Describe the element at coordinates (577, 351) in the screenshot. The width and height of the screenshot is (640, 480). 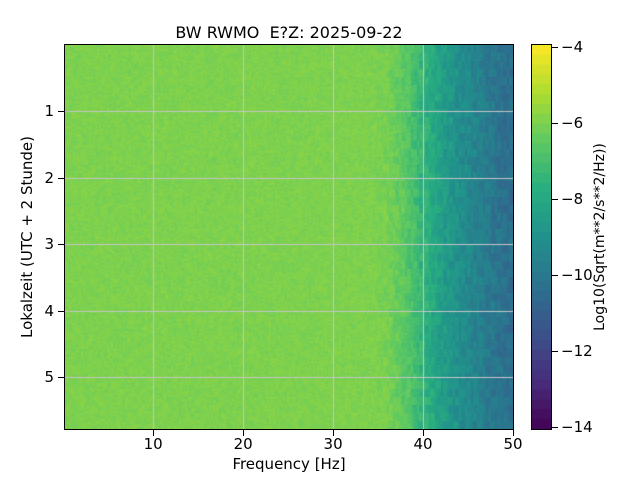
I see `colorbar-tick-label: −12` at that location.